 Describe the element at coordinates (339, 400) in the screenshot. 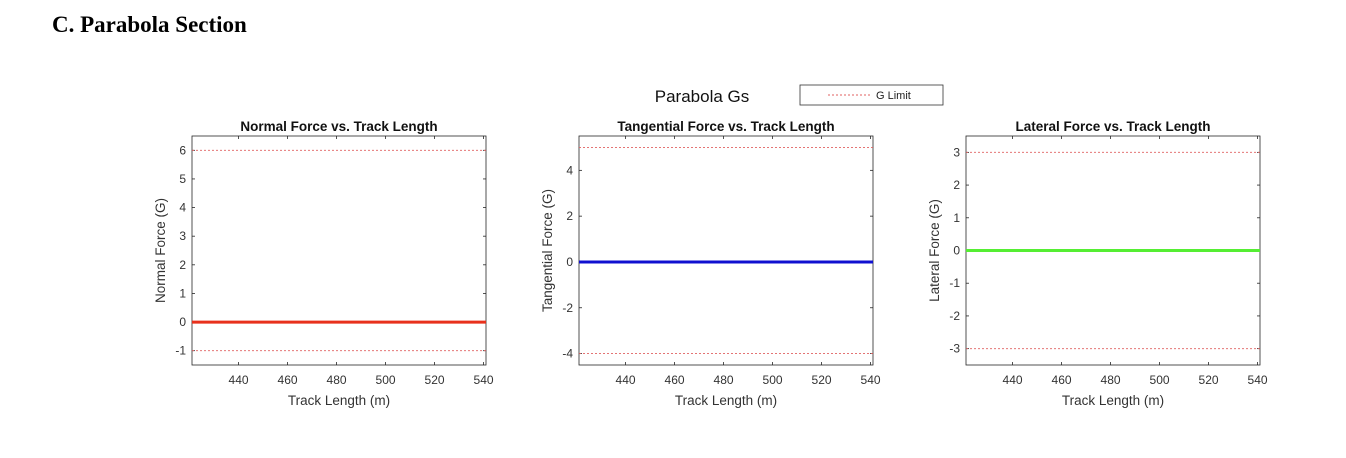

I see `normal-x-axis-label: Track Length (m)` at that location.